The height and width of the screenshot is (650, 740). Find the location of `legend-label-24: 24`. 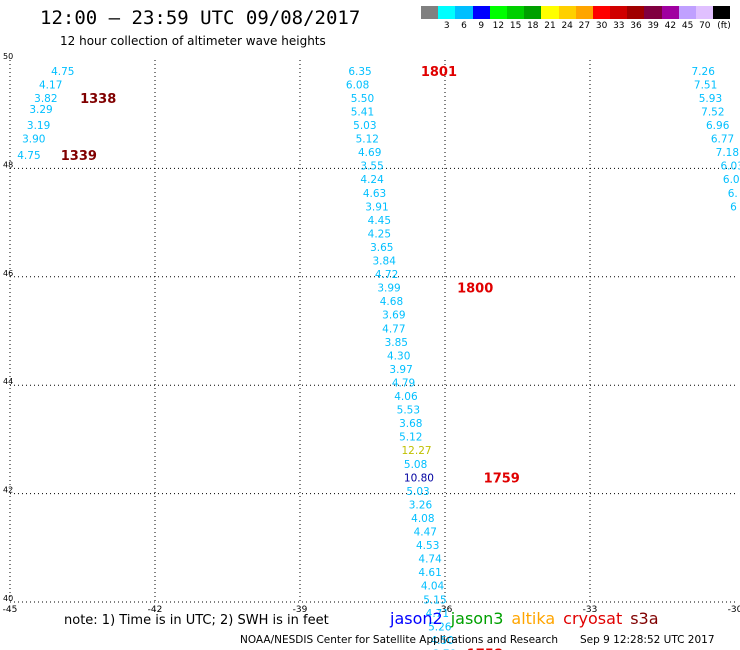

legend-label-24: 24 is located at coordinates (567, 26).